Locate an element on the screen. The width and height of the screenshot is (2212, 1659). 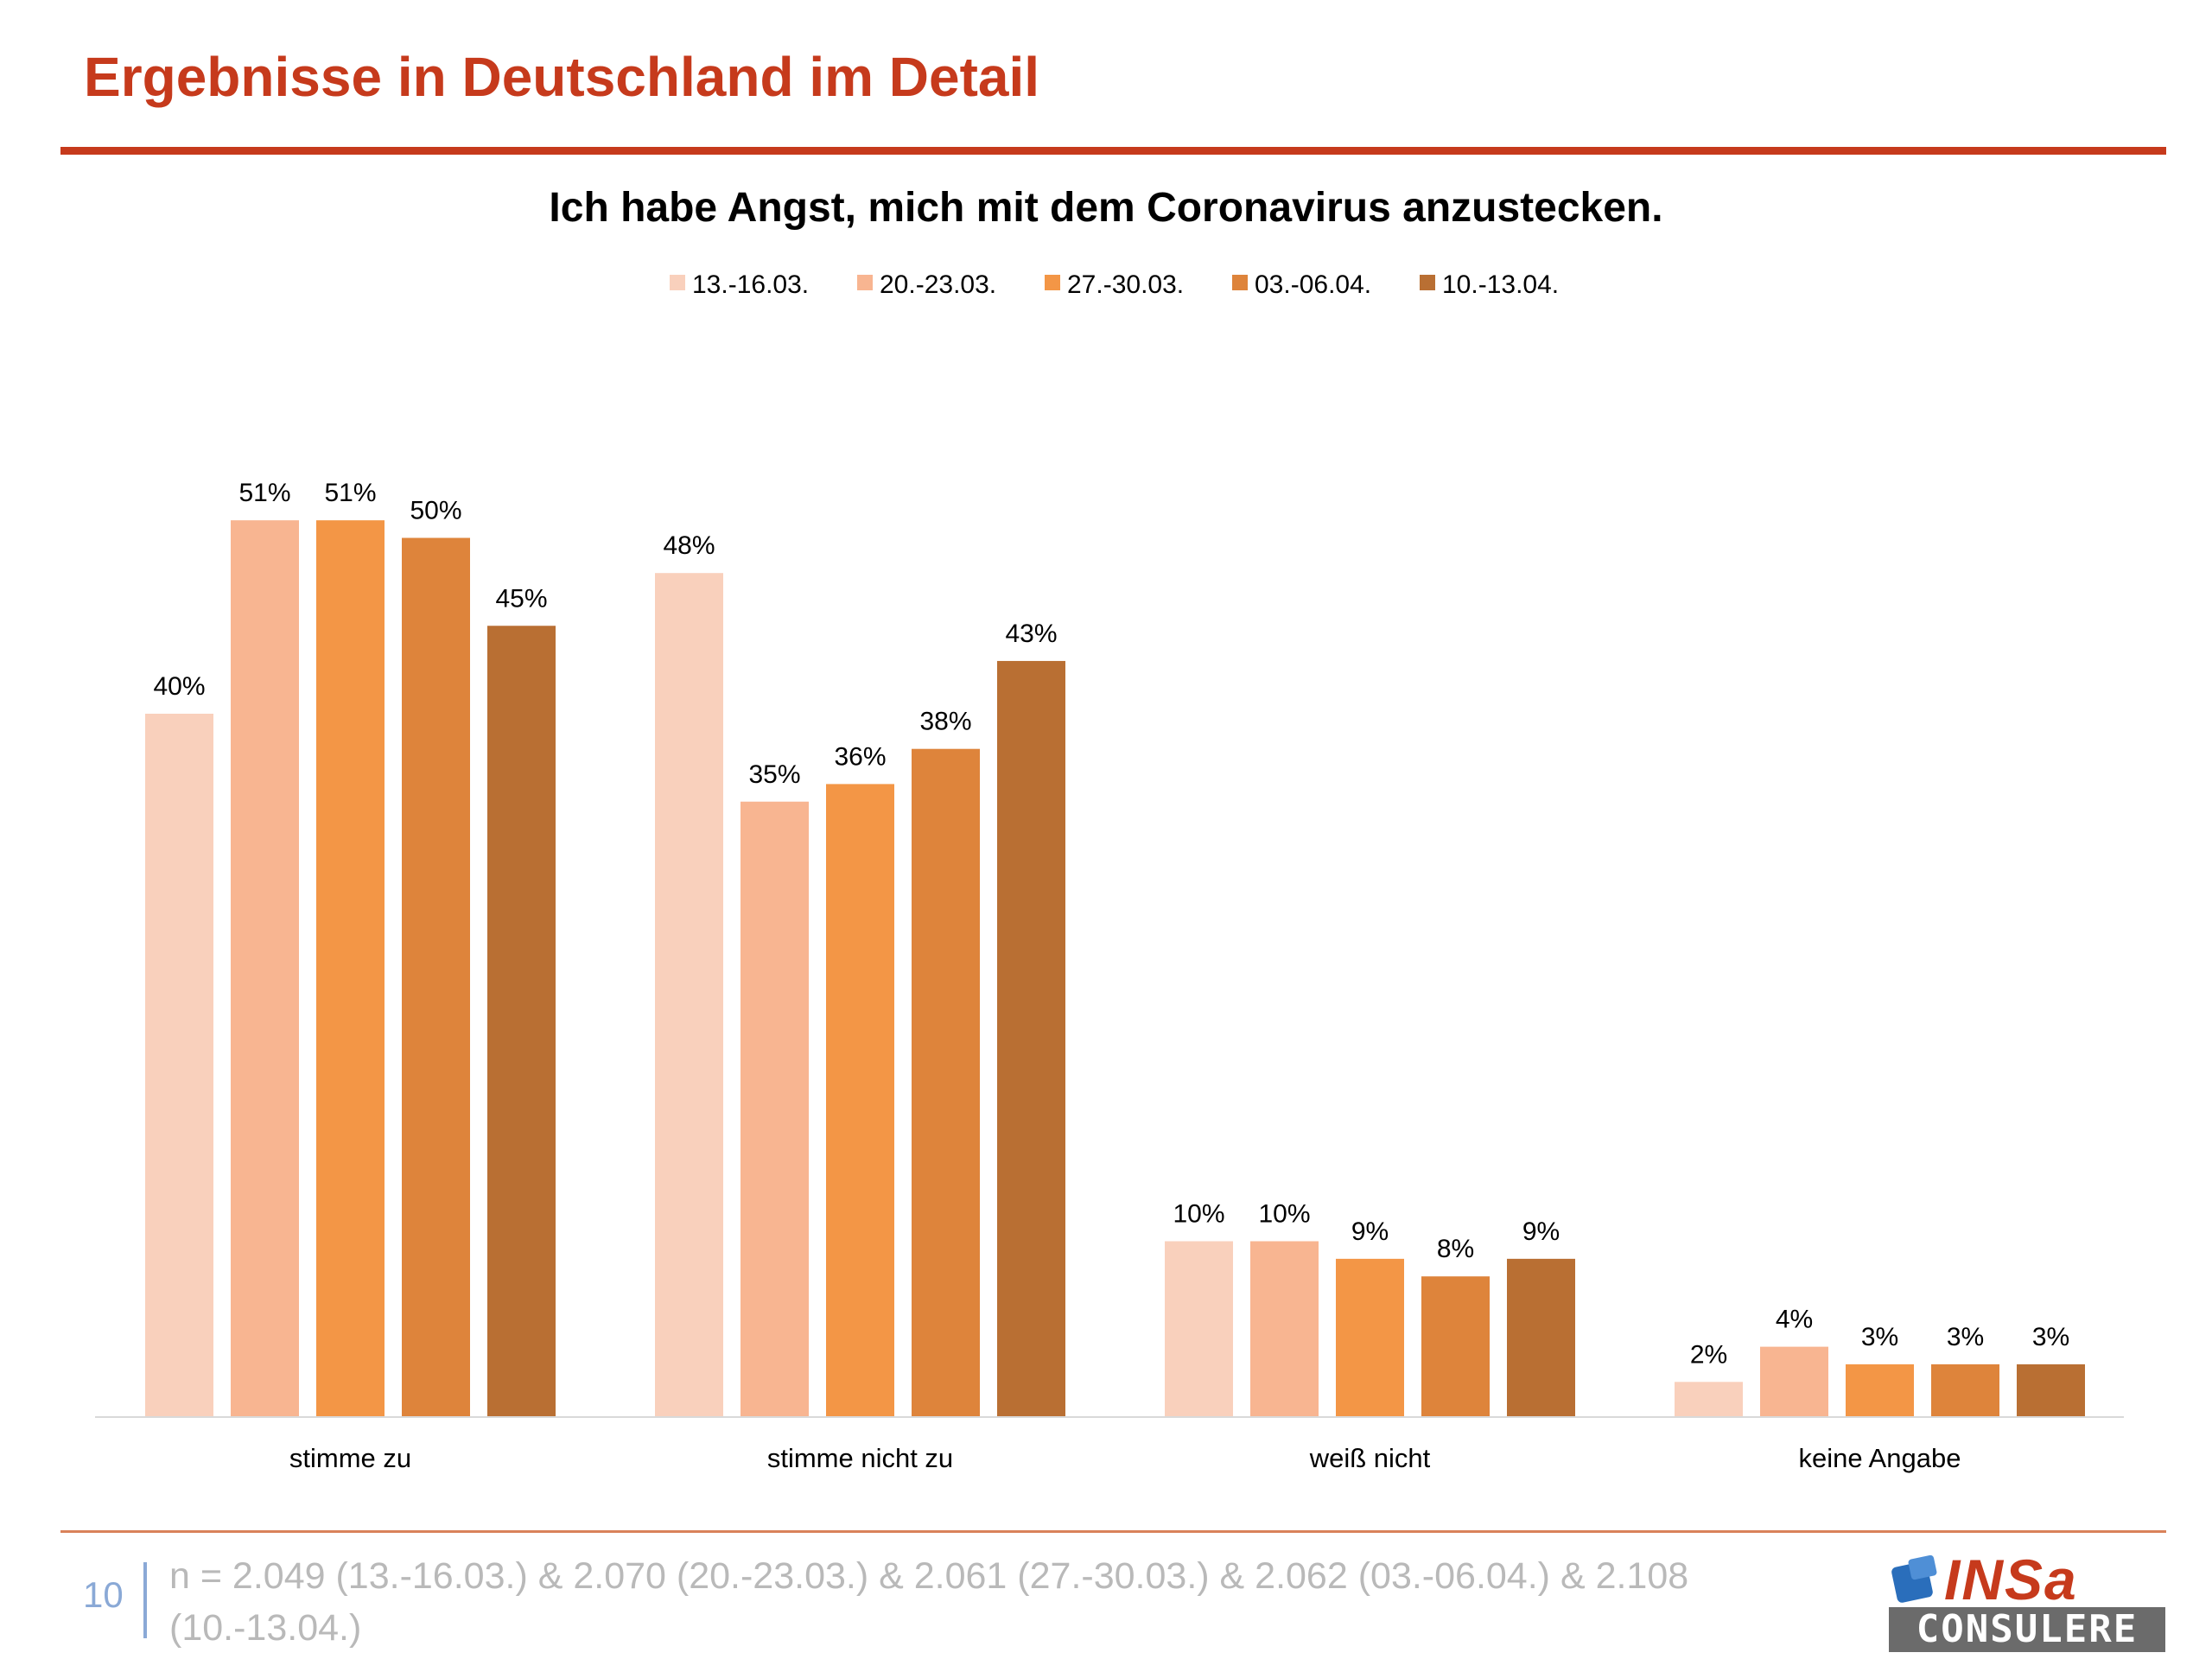
x-tick-label-stimme-nicht-zu: stimme nicht zu is located at coordinates (860, 1458).